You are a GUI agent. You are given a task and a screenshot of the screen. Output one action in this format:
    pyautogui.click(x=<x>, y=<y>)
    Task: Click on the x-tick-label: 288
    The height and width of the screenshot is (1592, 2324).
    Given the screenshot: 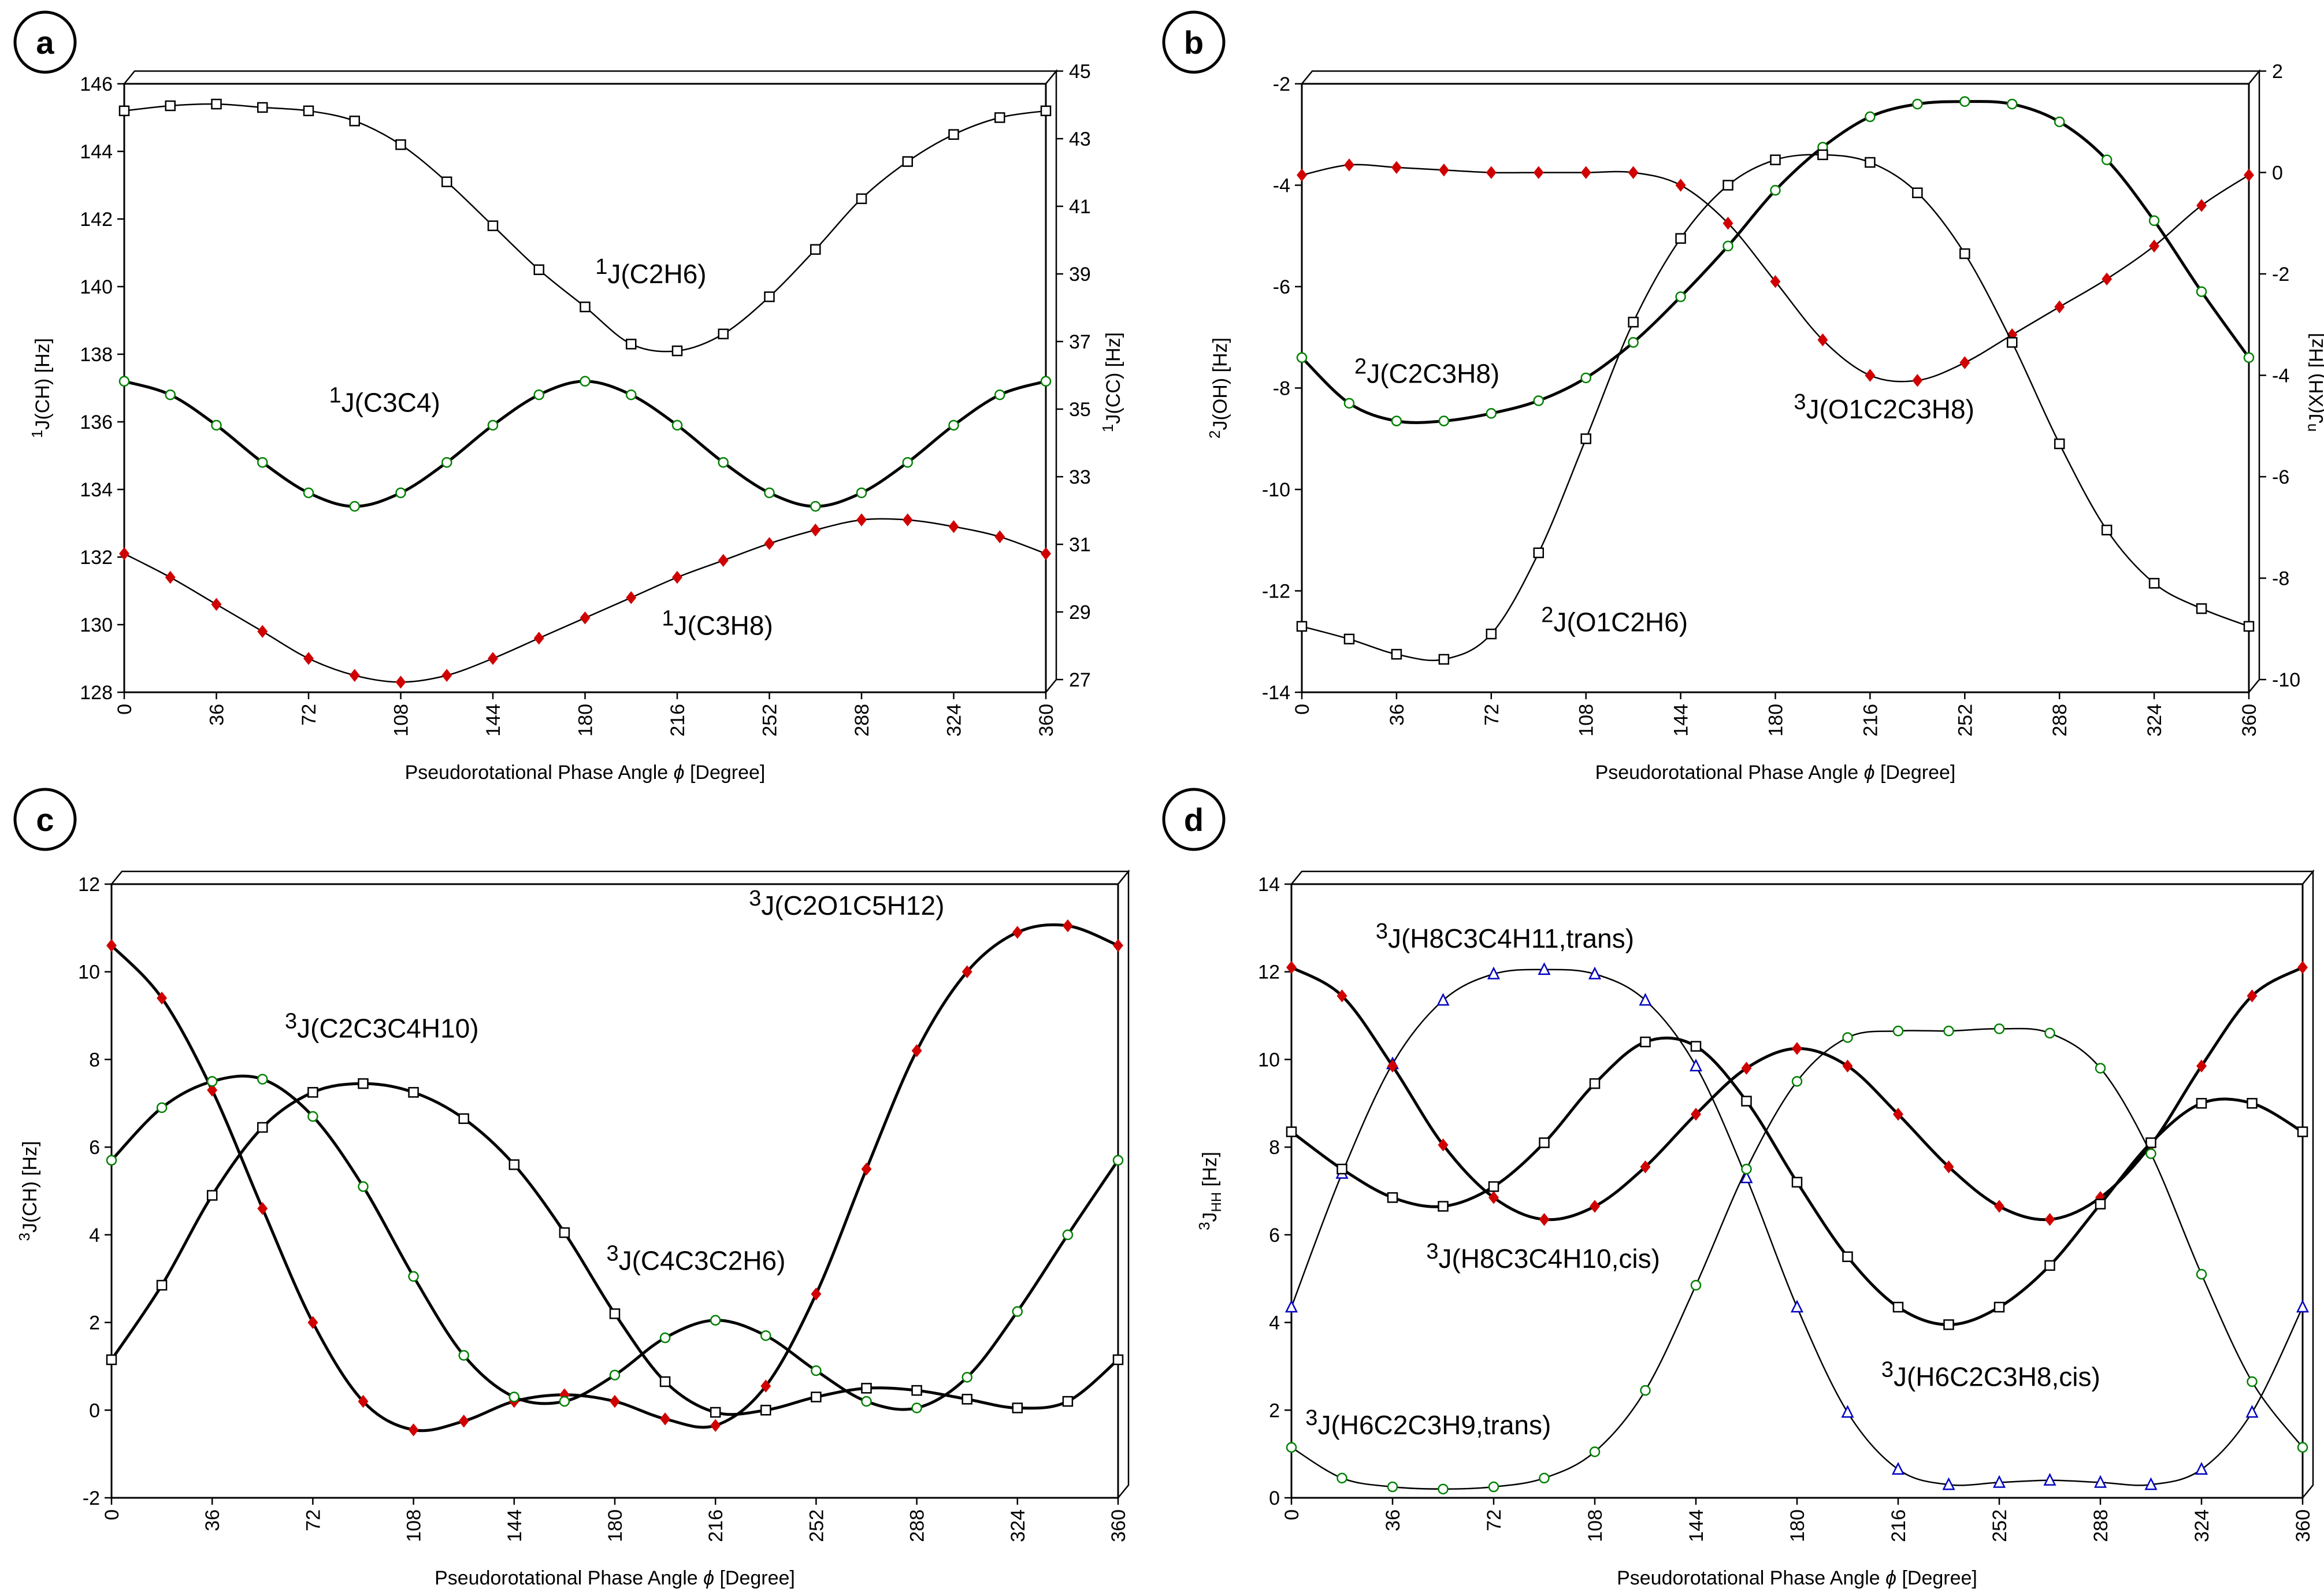 What is the action you would take?
    pyautogui.click(x=918, y=1525)
    